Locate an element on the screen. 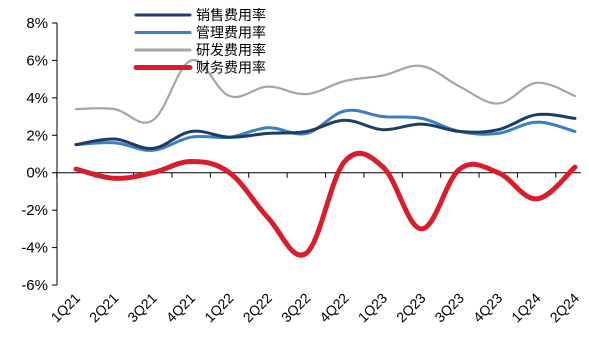  x-tick-label: 4Q23 is located at coordinates (488, 308).